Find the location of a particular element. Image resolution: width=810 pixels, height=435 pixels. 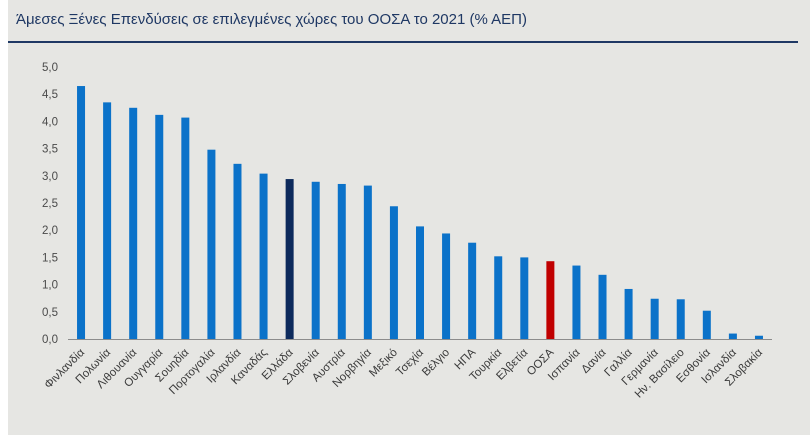

y-tick-label: 5,0 is located at coordinates (50, 68).